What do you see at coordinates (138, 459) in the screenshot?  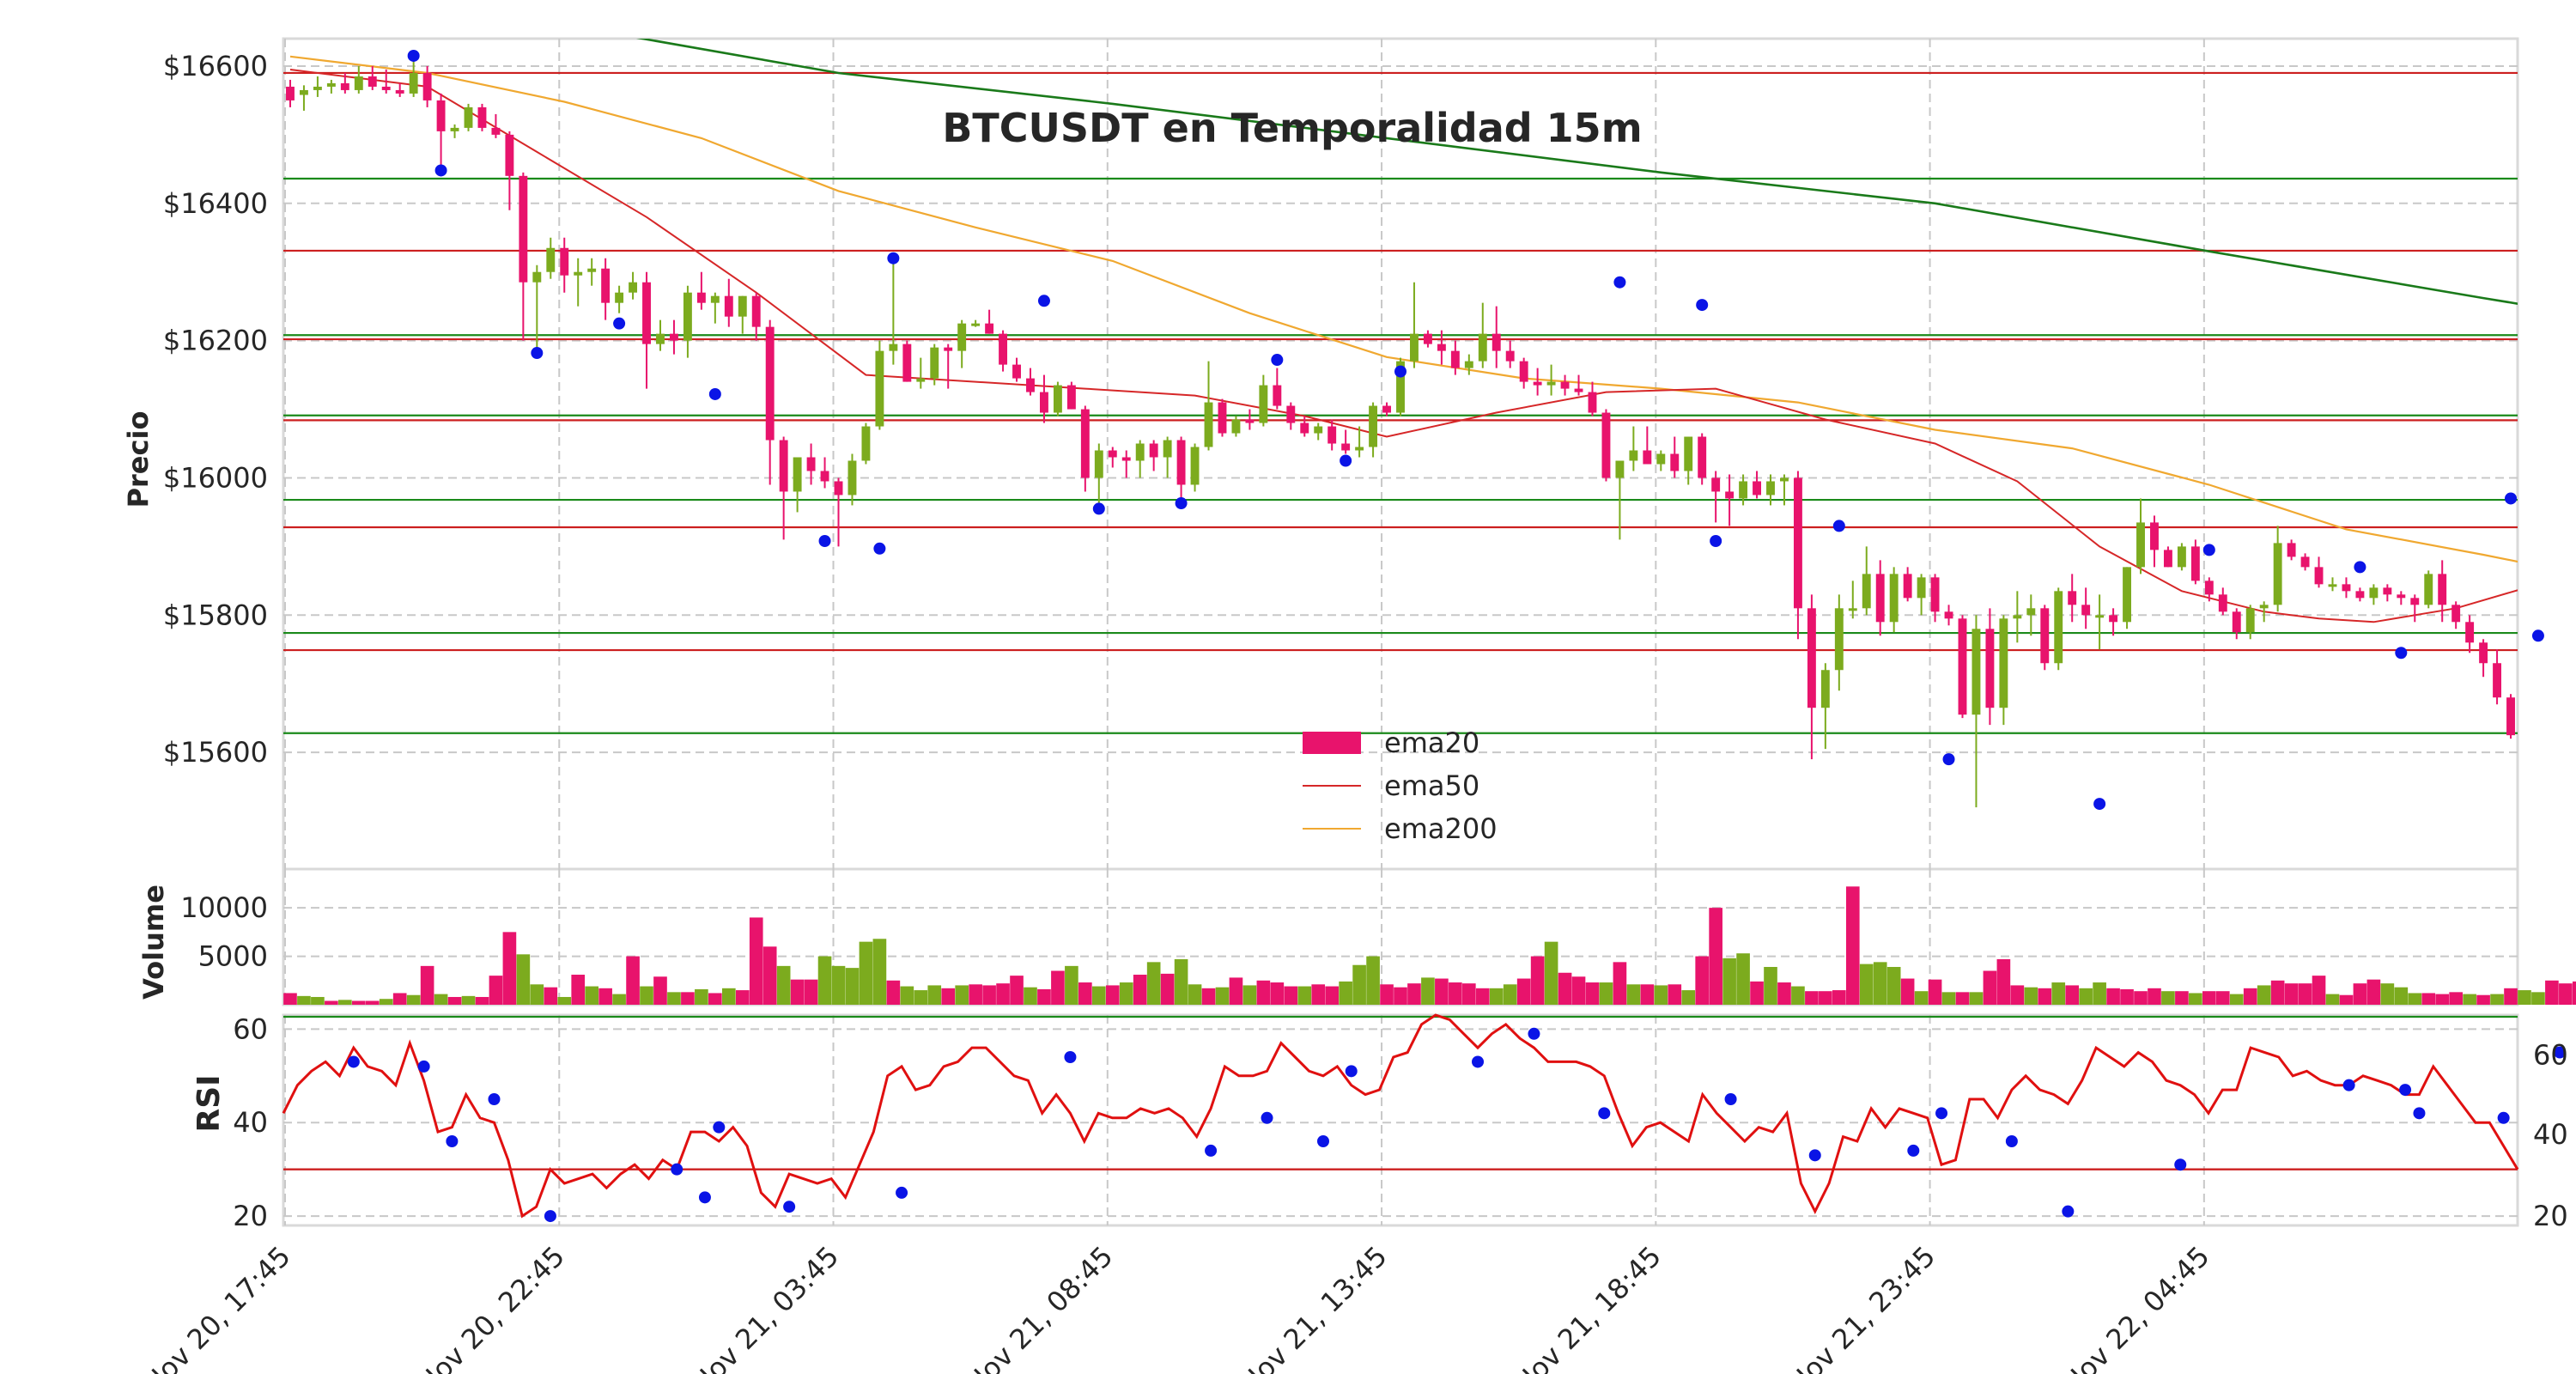 I see `price-axis-label: Precio` at bounding box center [138, 459].